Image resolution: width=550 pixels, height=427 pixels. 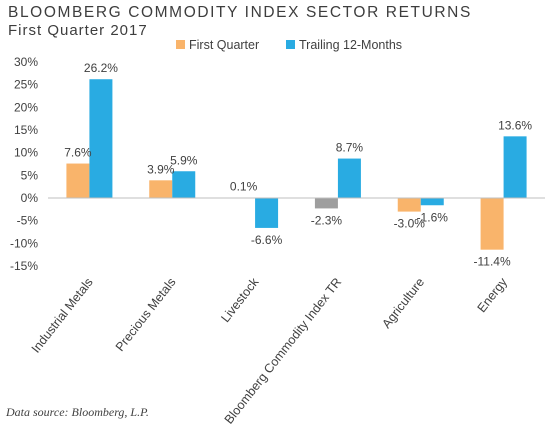 I want to click on y-tick-label: 15%, so click(x=26, y=130).